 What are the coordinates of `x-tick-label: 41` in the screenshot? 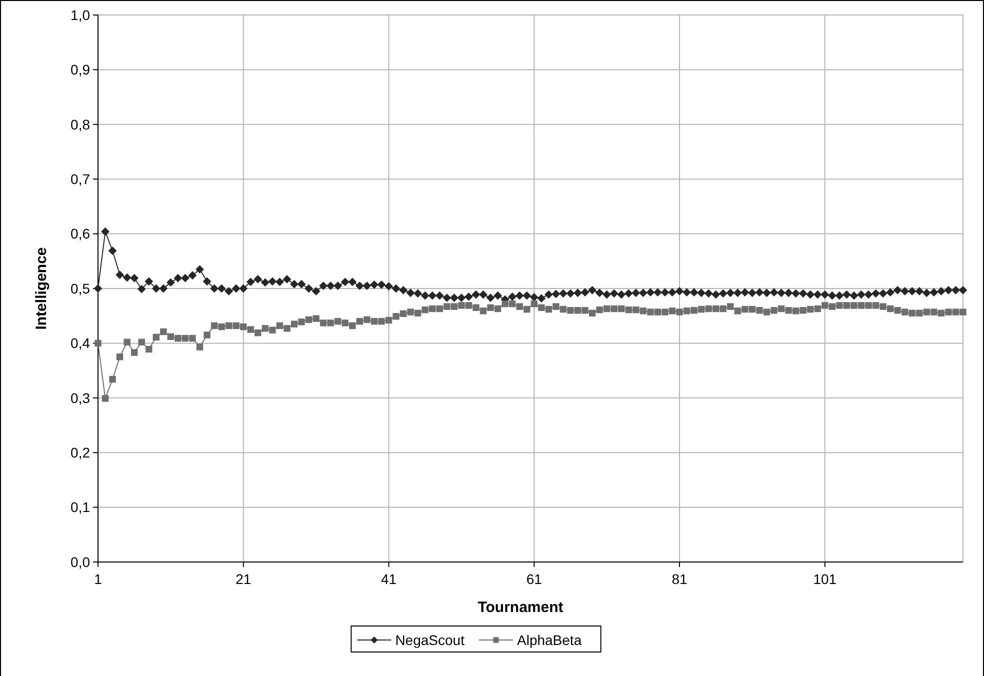 It's located at (388, 579).